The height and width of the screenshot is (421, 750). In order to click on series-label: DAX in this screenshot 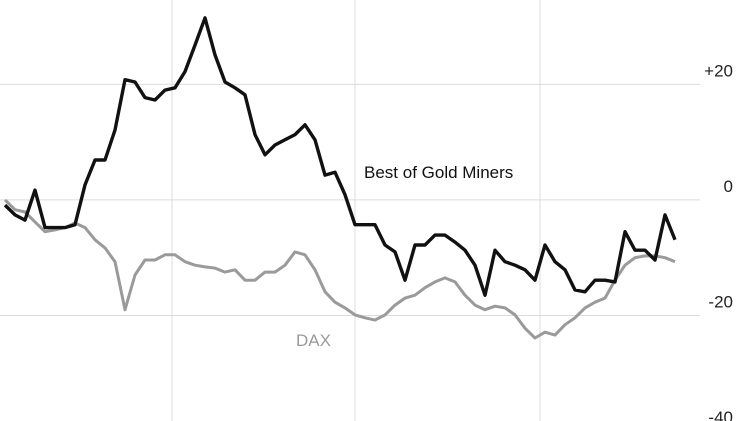, I will do `click(313, 340)`.